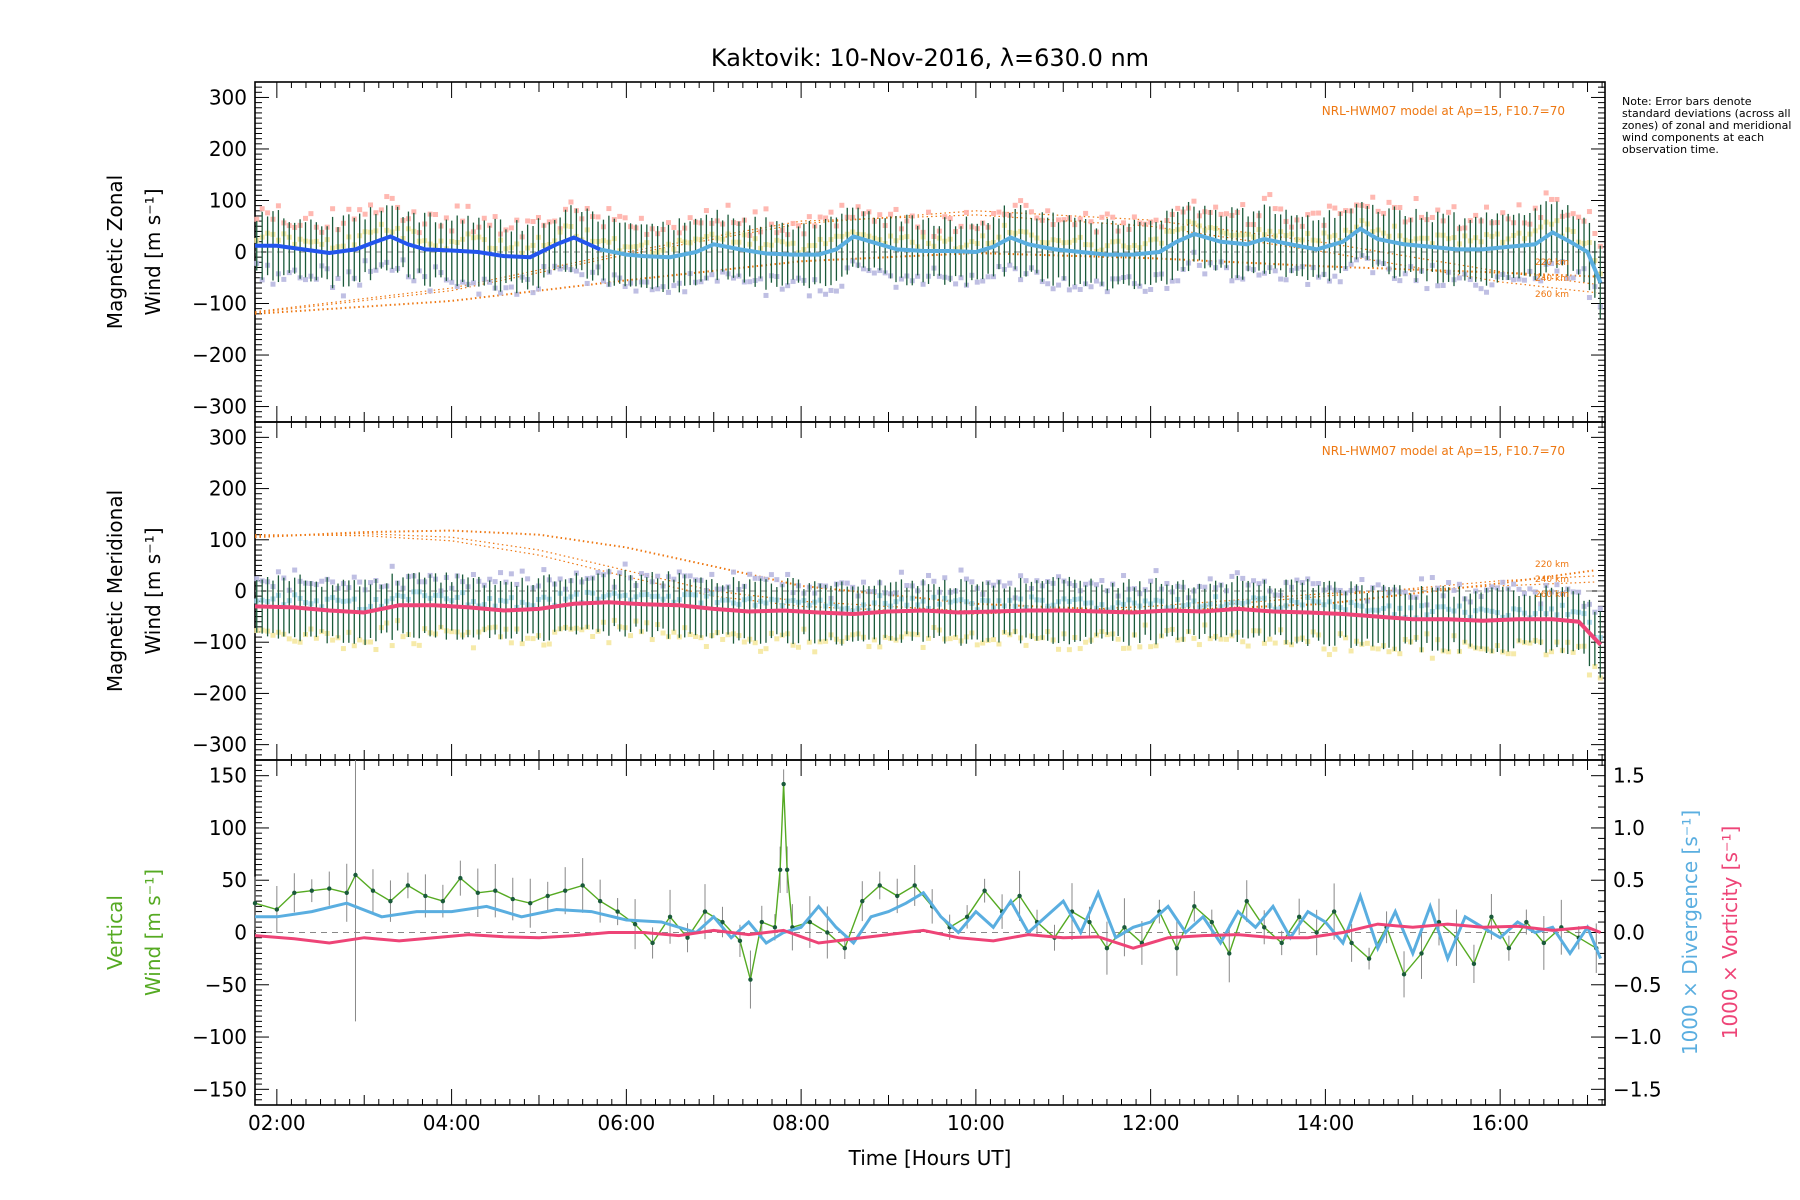 The width and height of the screenshot is (1800, 1200). Describe the element at coordinates (228, 200) in the screenshot. I see `zonal-ytick-label: 100` at that location.